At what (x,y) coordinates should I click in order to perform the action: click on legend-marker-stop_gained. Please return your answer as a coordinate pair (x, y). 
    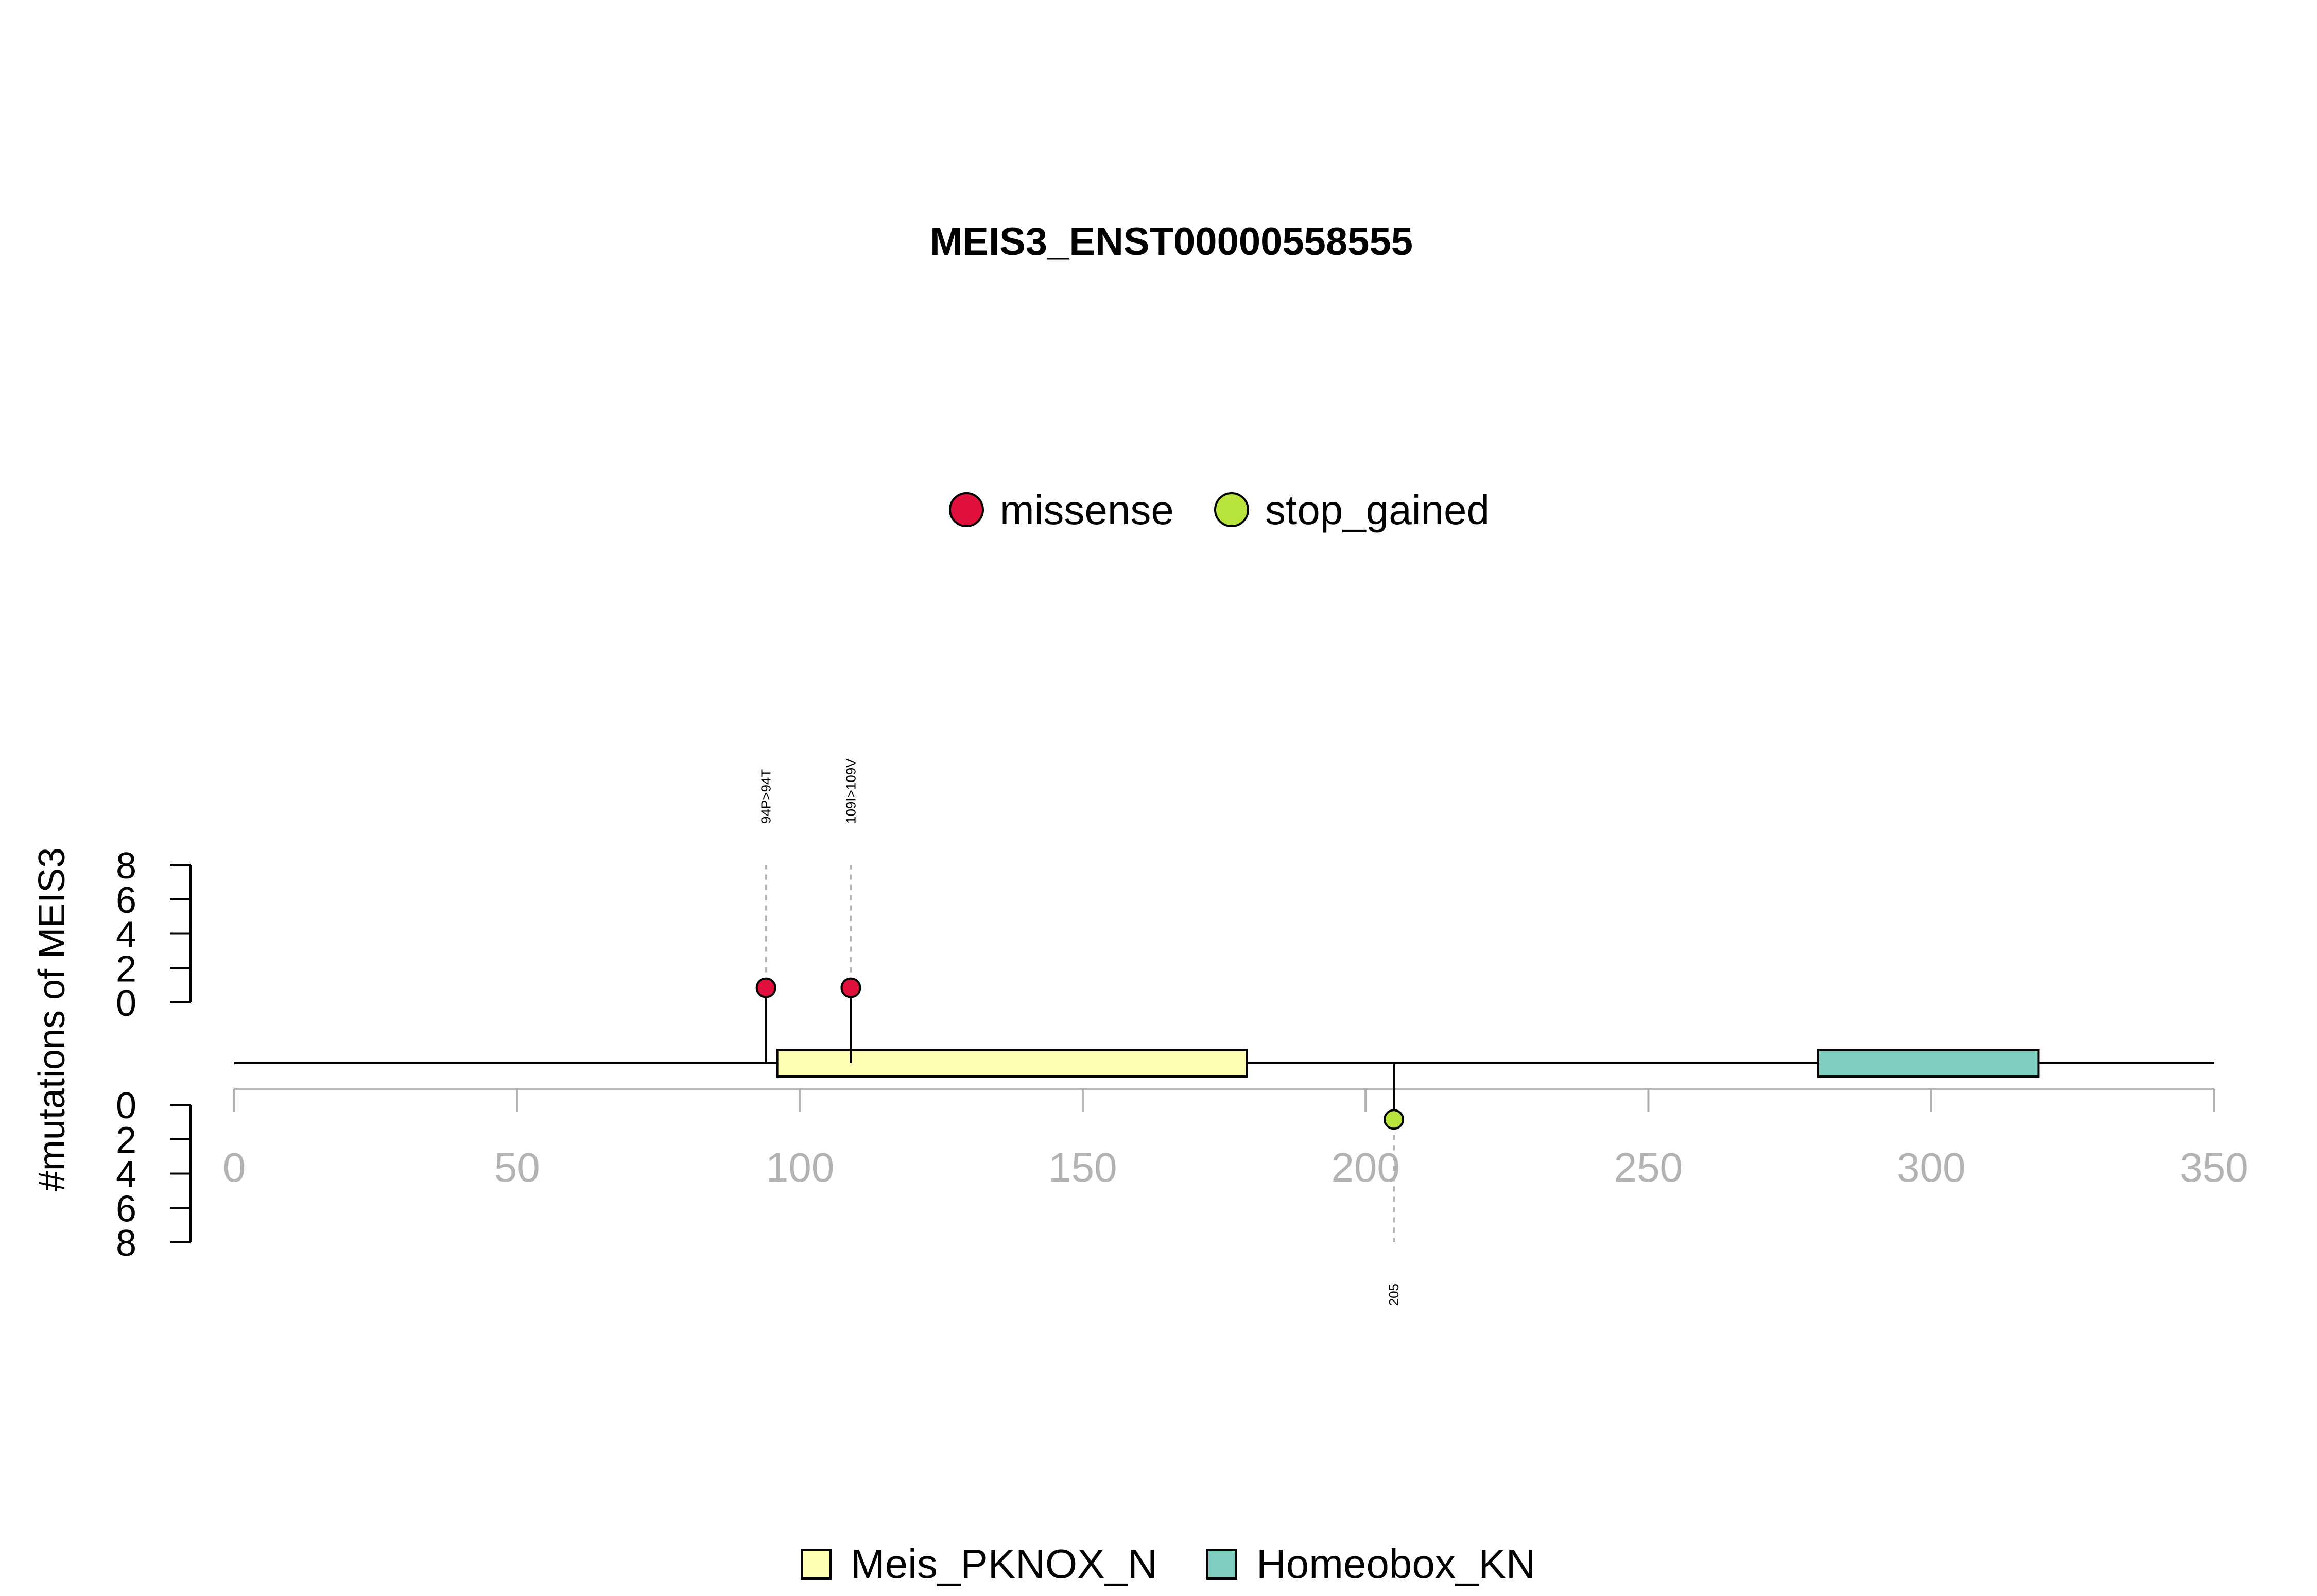
    Looking at the image, I should click on (1231, 509).